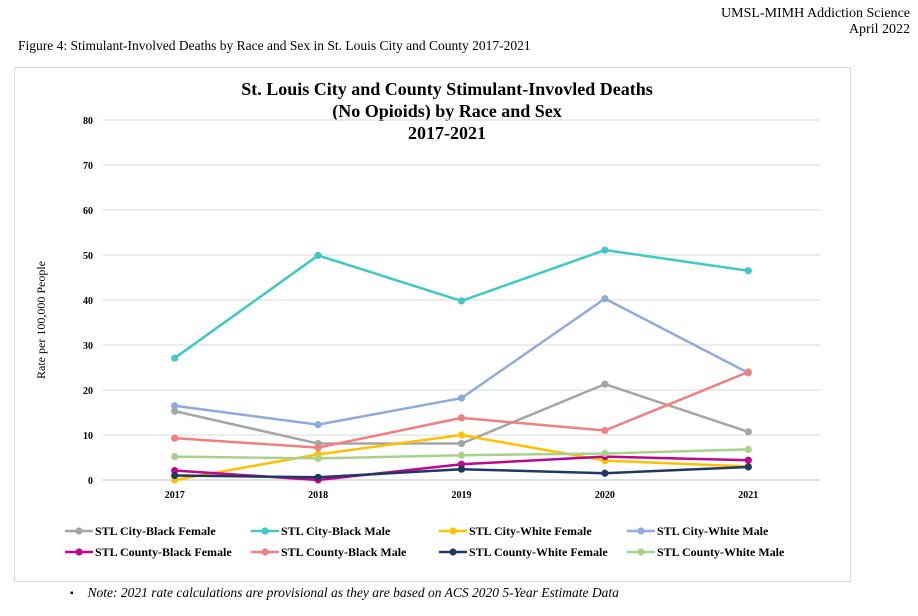 This screenshot has width=918, height=616. What do you see at coordinates (605, 473) in the screenshot?
I see `data-point-s7-2020` at bounding box center [605, 473].